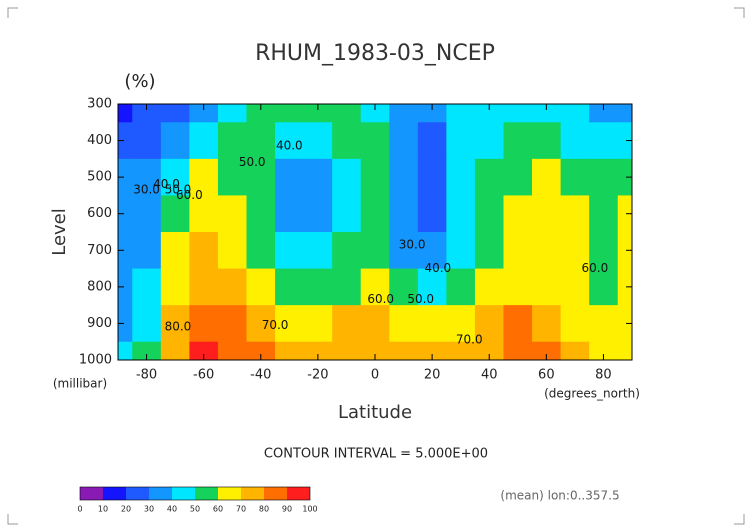  I want to click on y-tick-label: 1000, so click(95, 360).